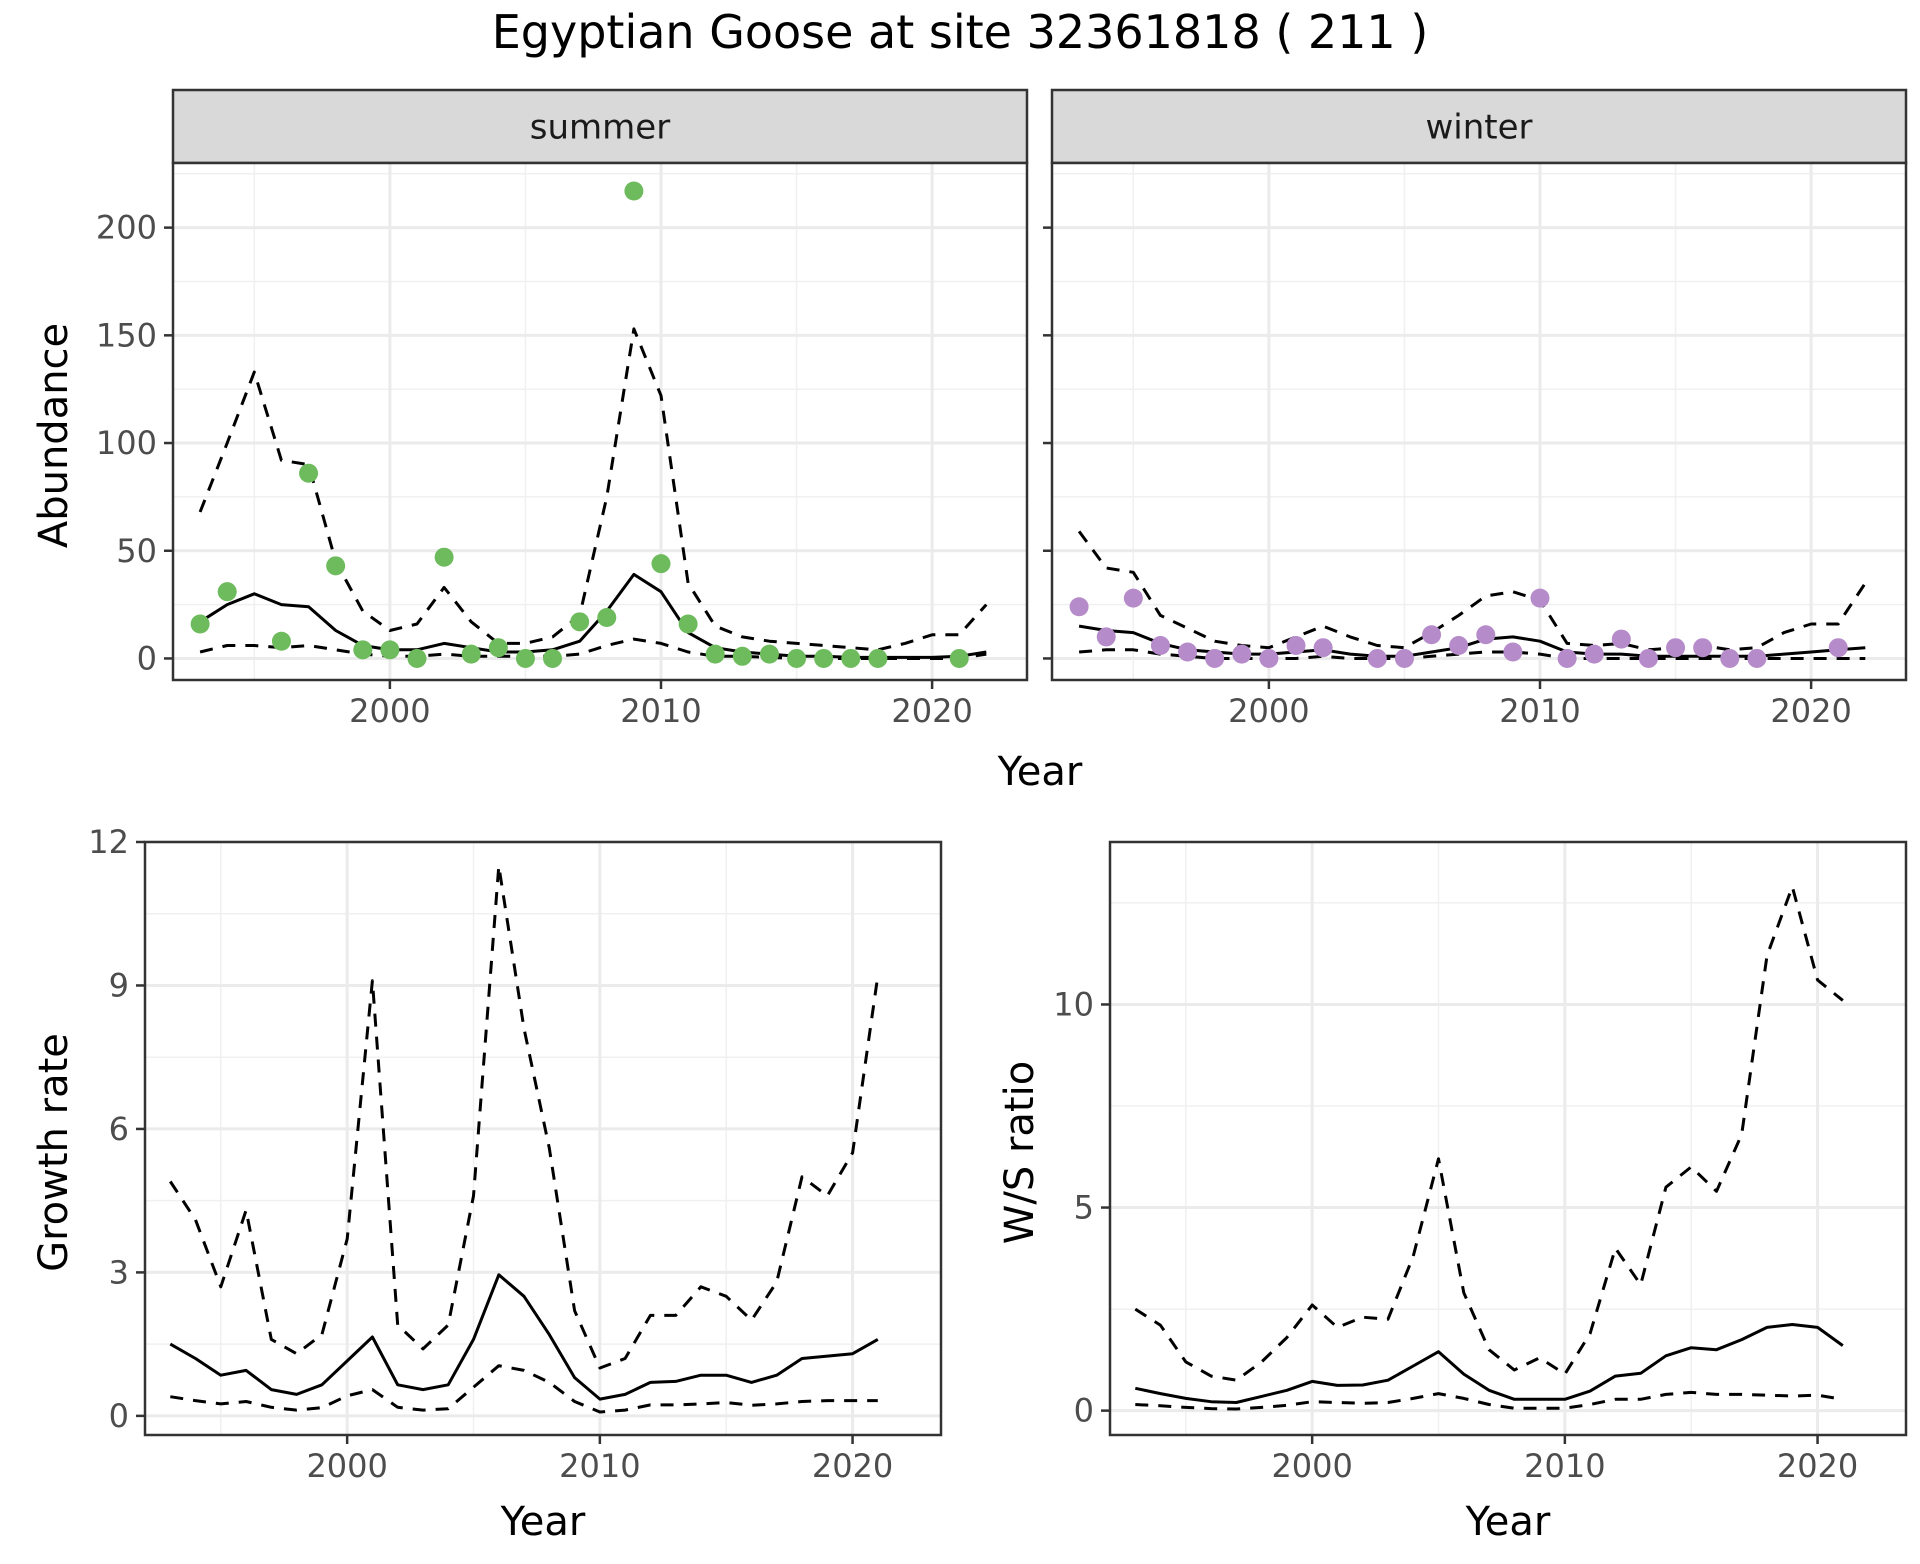 The width and height of the screenshot is (1920, 1564). I want to click on figure-title: Egyptian Goose at site 32361818 ( 211 ), so click(960, 32).